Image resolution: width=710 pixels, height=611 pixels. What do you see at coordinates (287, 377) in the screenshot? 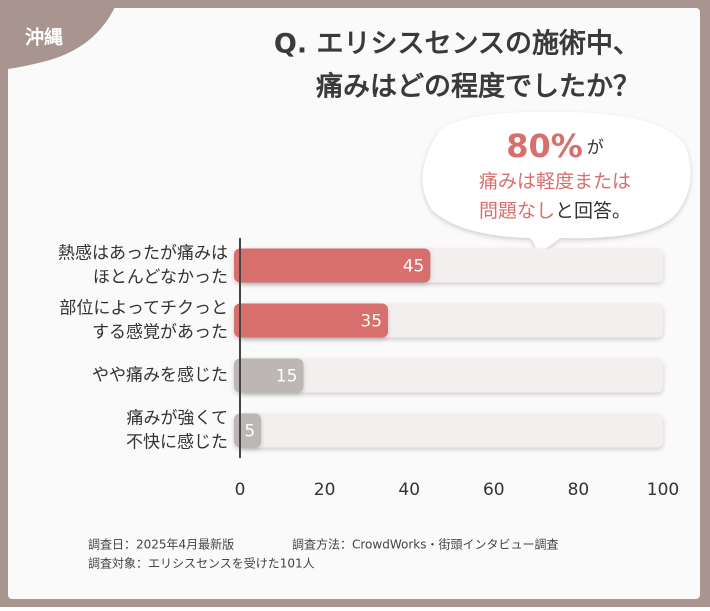
I see `value-label: 15` at bounding box center [287, 377].